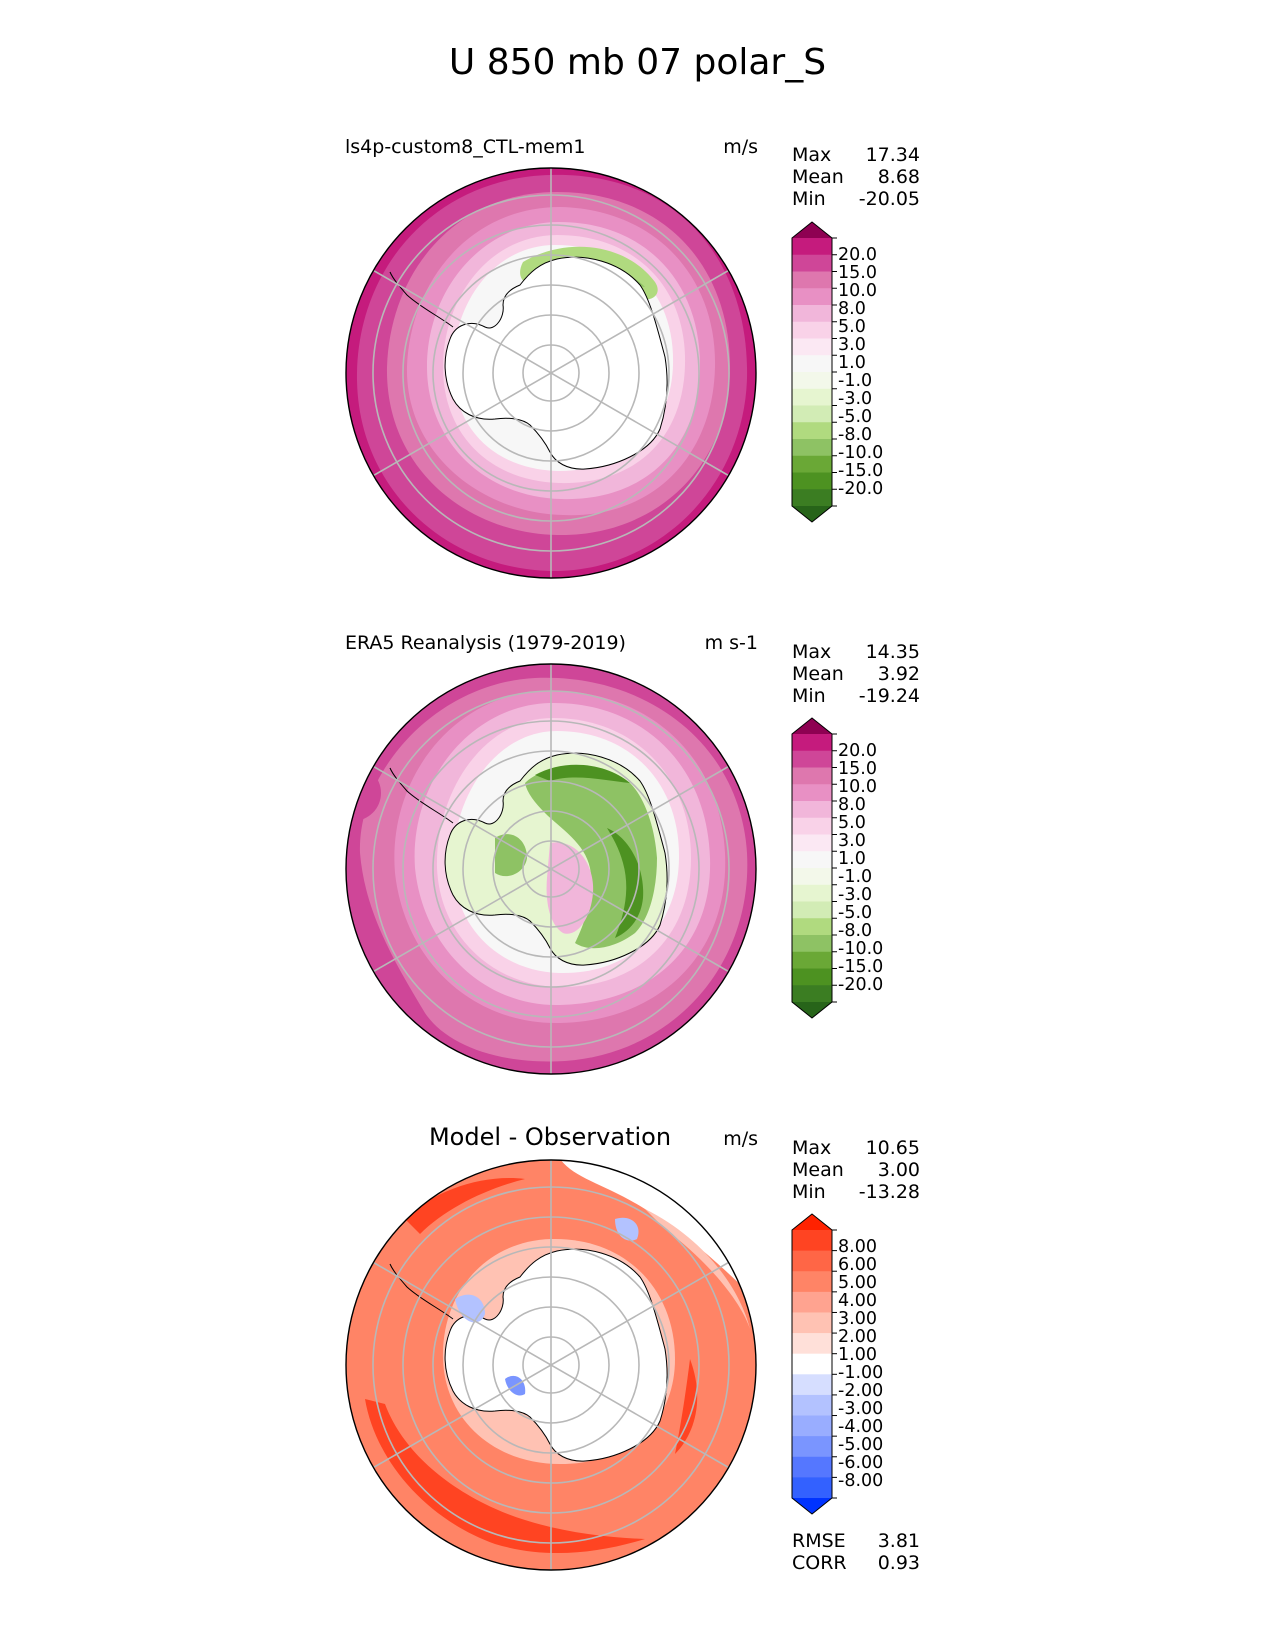  I want to click on panel-2-map-svg, so click(551, 869).